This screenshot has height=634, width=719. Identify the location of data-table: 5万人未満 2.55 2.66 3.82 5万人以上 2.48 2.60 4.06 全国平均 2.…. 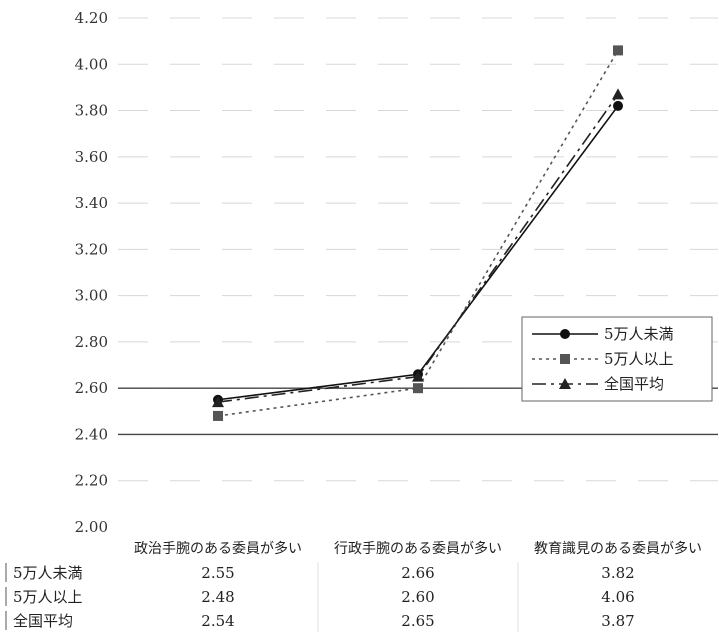
(320, 597).